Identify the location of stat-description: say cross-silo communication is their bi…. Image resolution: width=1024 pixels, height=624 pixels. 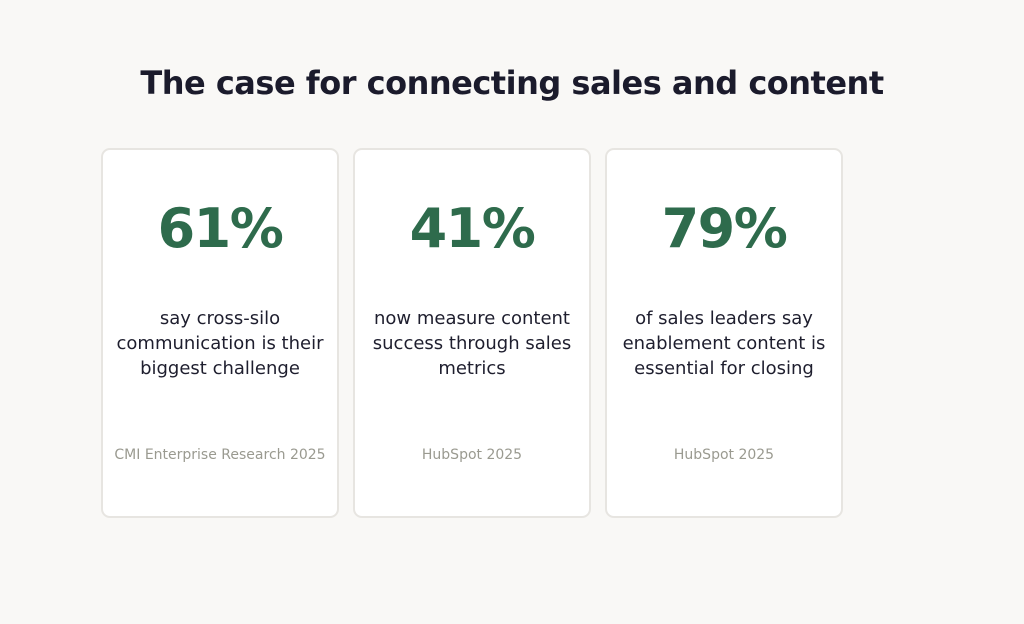
(220, 343).